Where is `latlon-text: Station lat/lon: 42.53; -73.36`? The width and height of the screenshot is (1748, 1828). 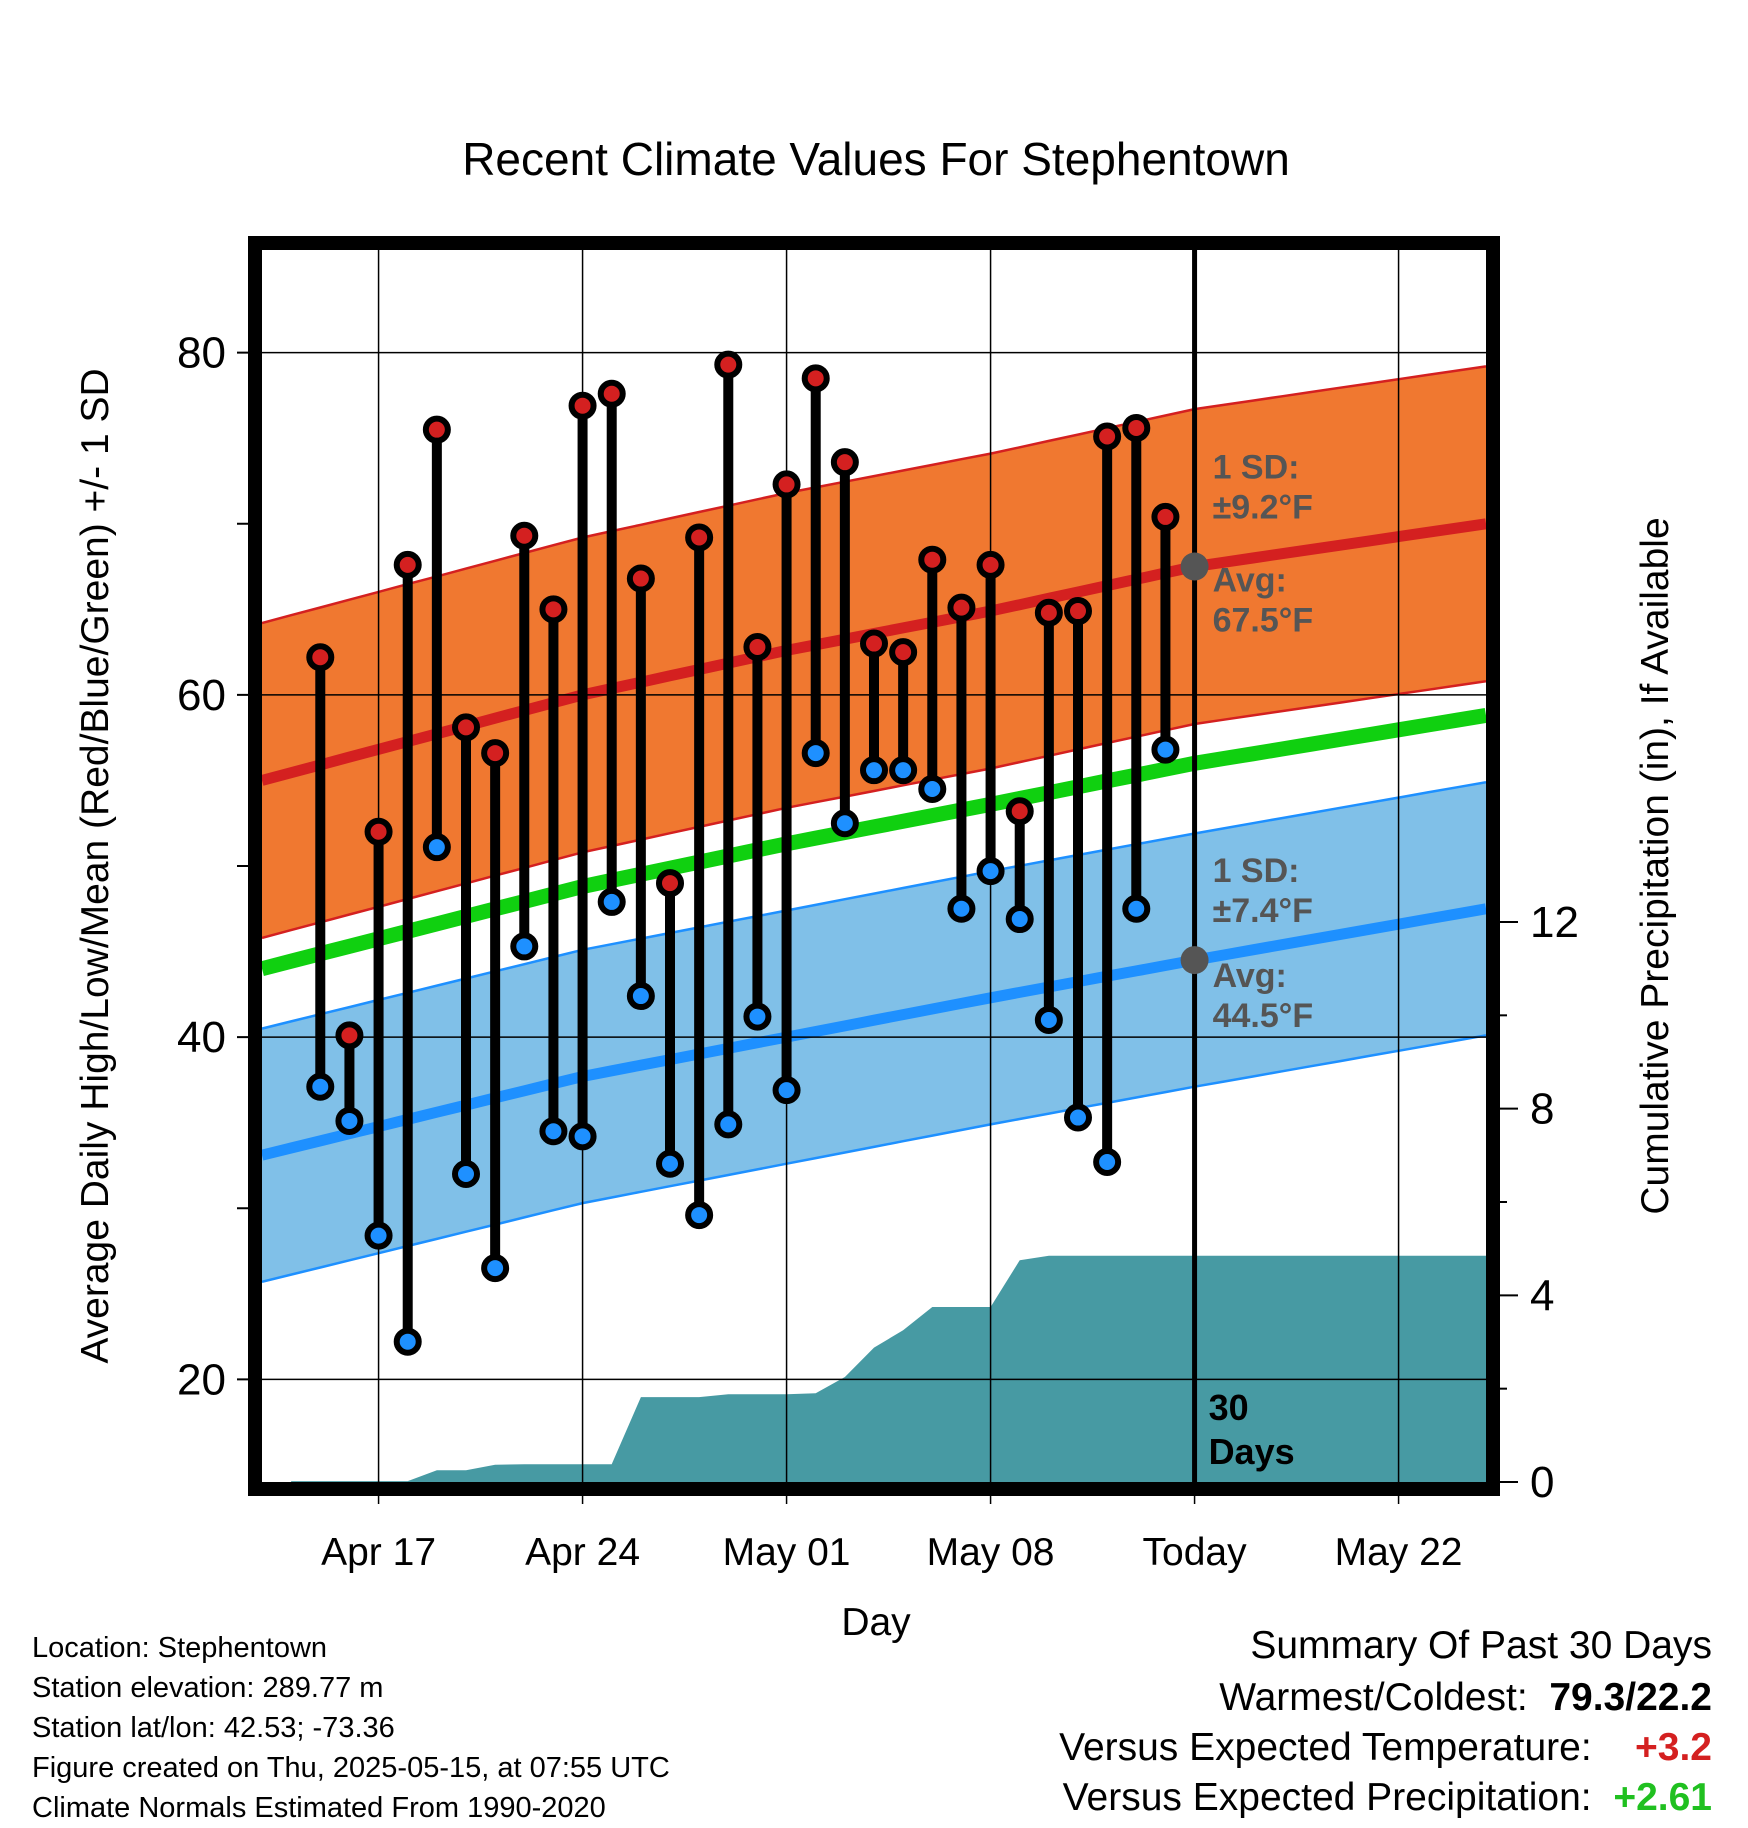
latlon-text: Station lat/lon: 42.53; -73.36 is located at coordinates (213, 1728).